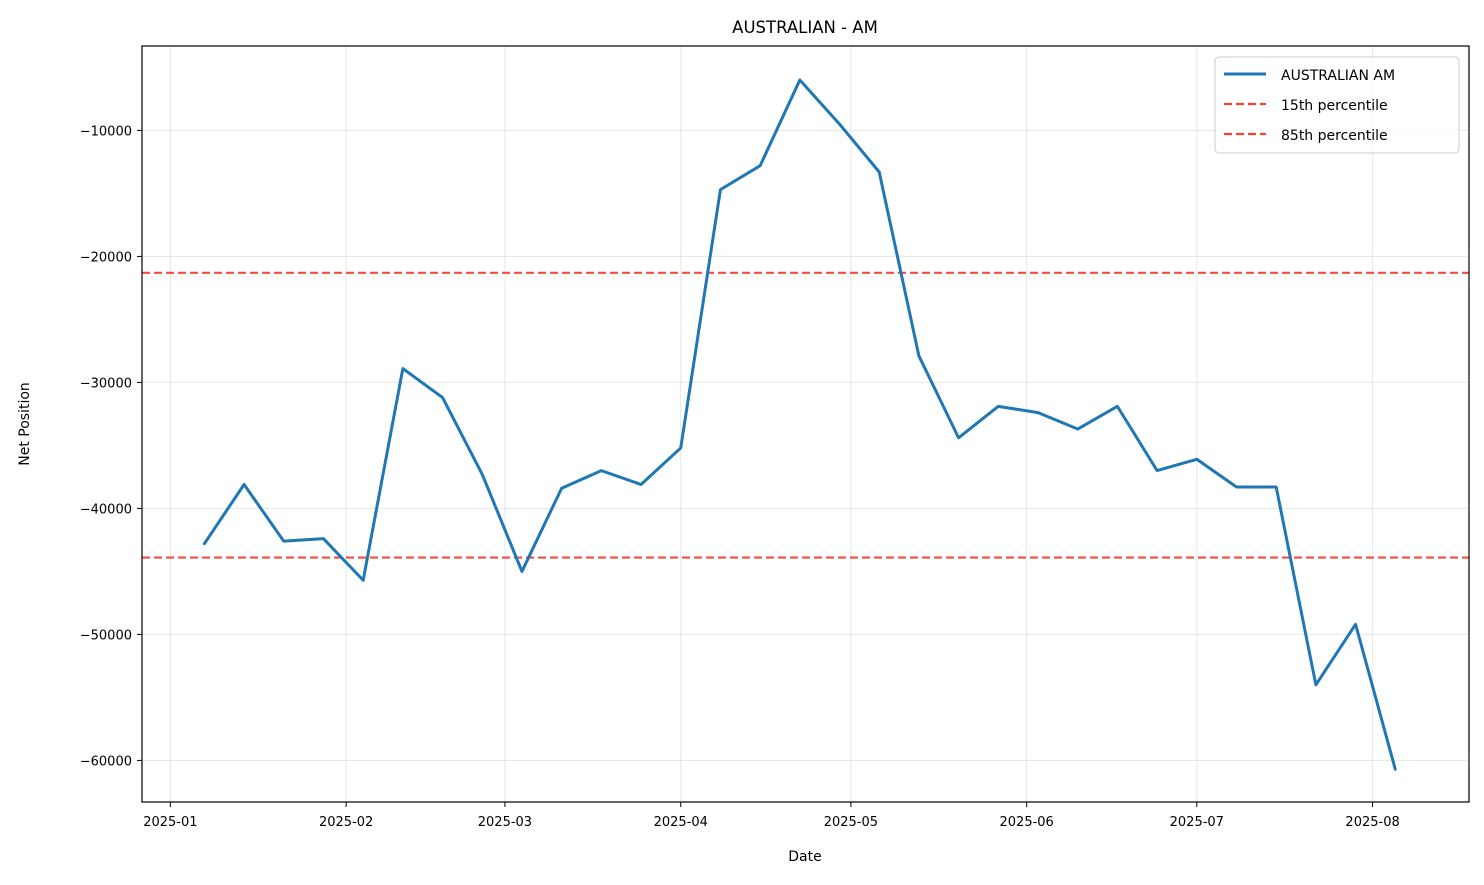 The width and height of the screenshot is (1484, 885). I want to click on y-tick-label: −30000, so click(106, 383).